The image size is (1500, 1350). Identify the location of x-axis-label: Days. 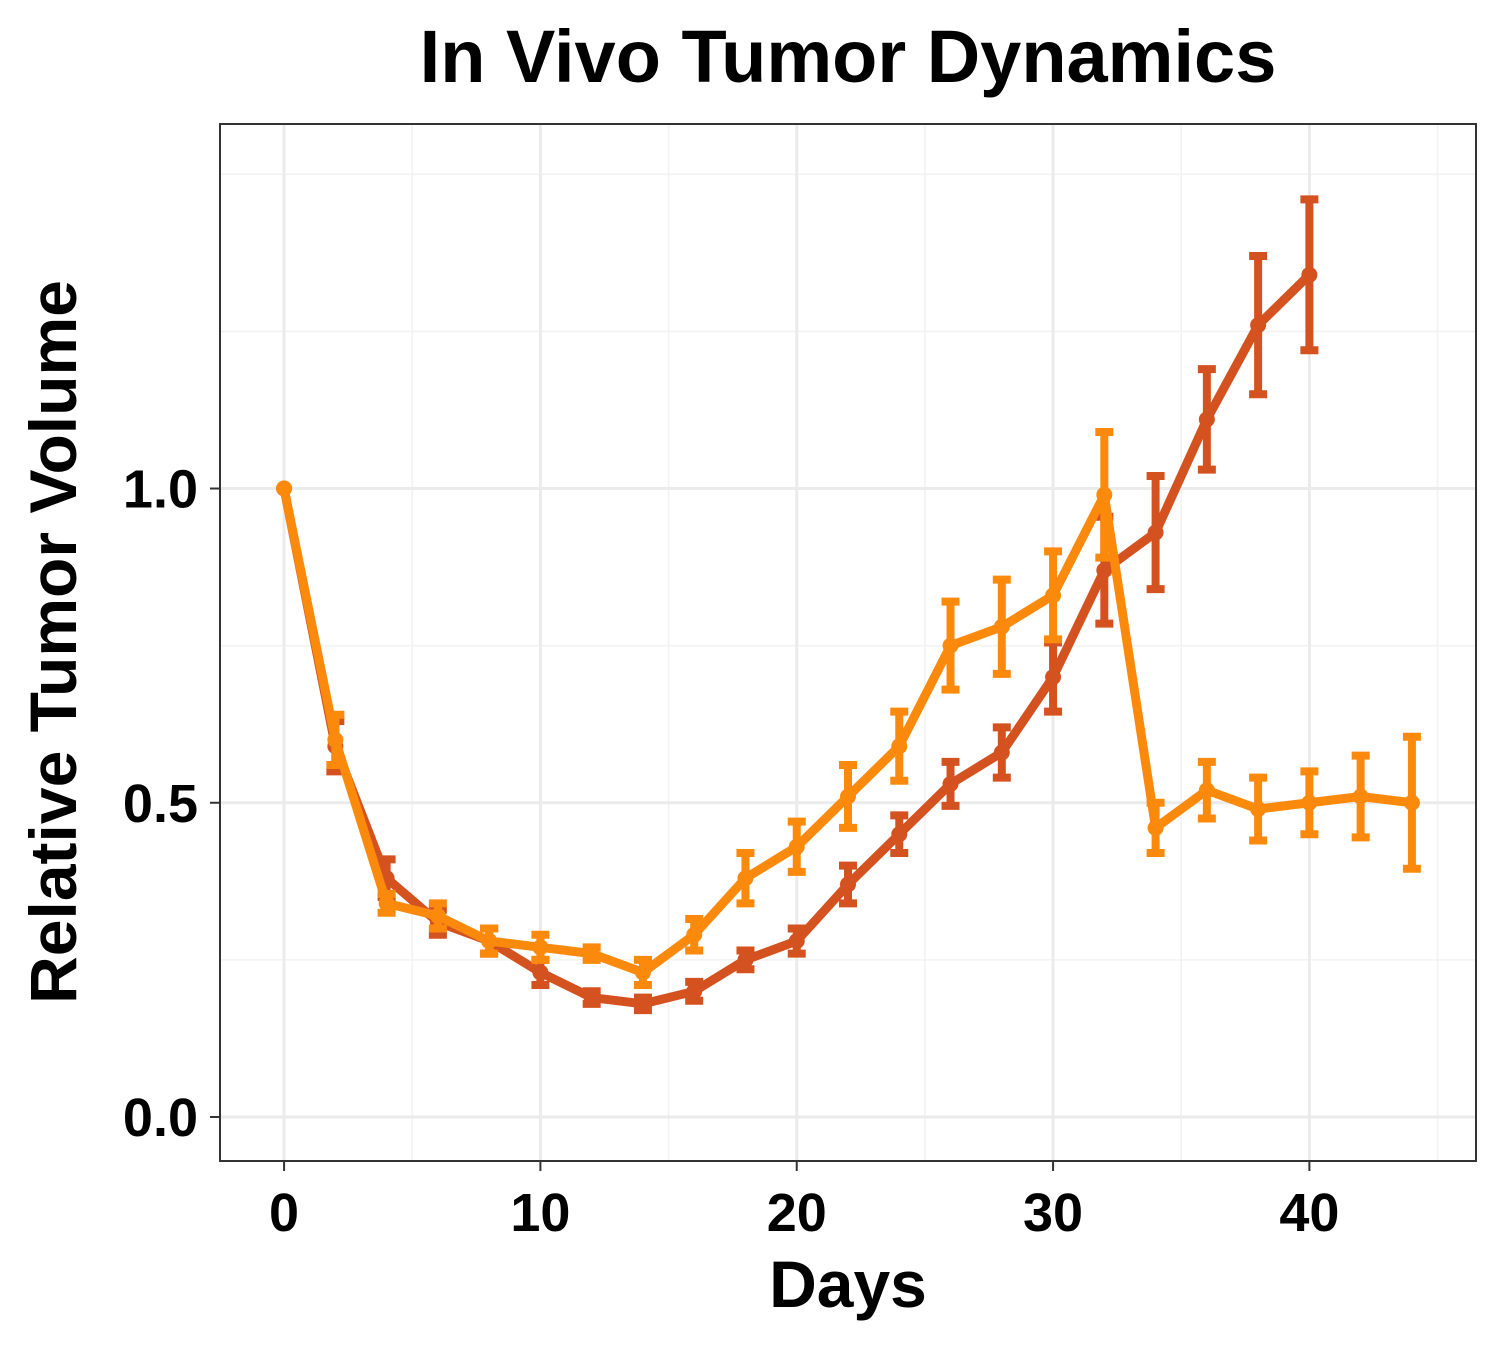
(848, 1284).